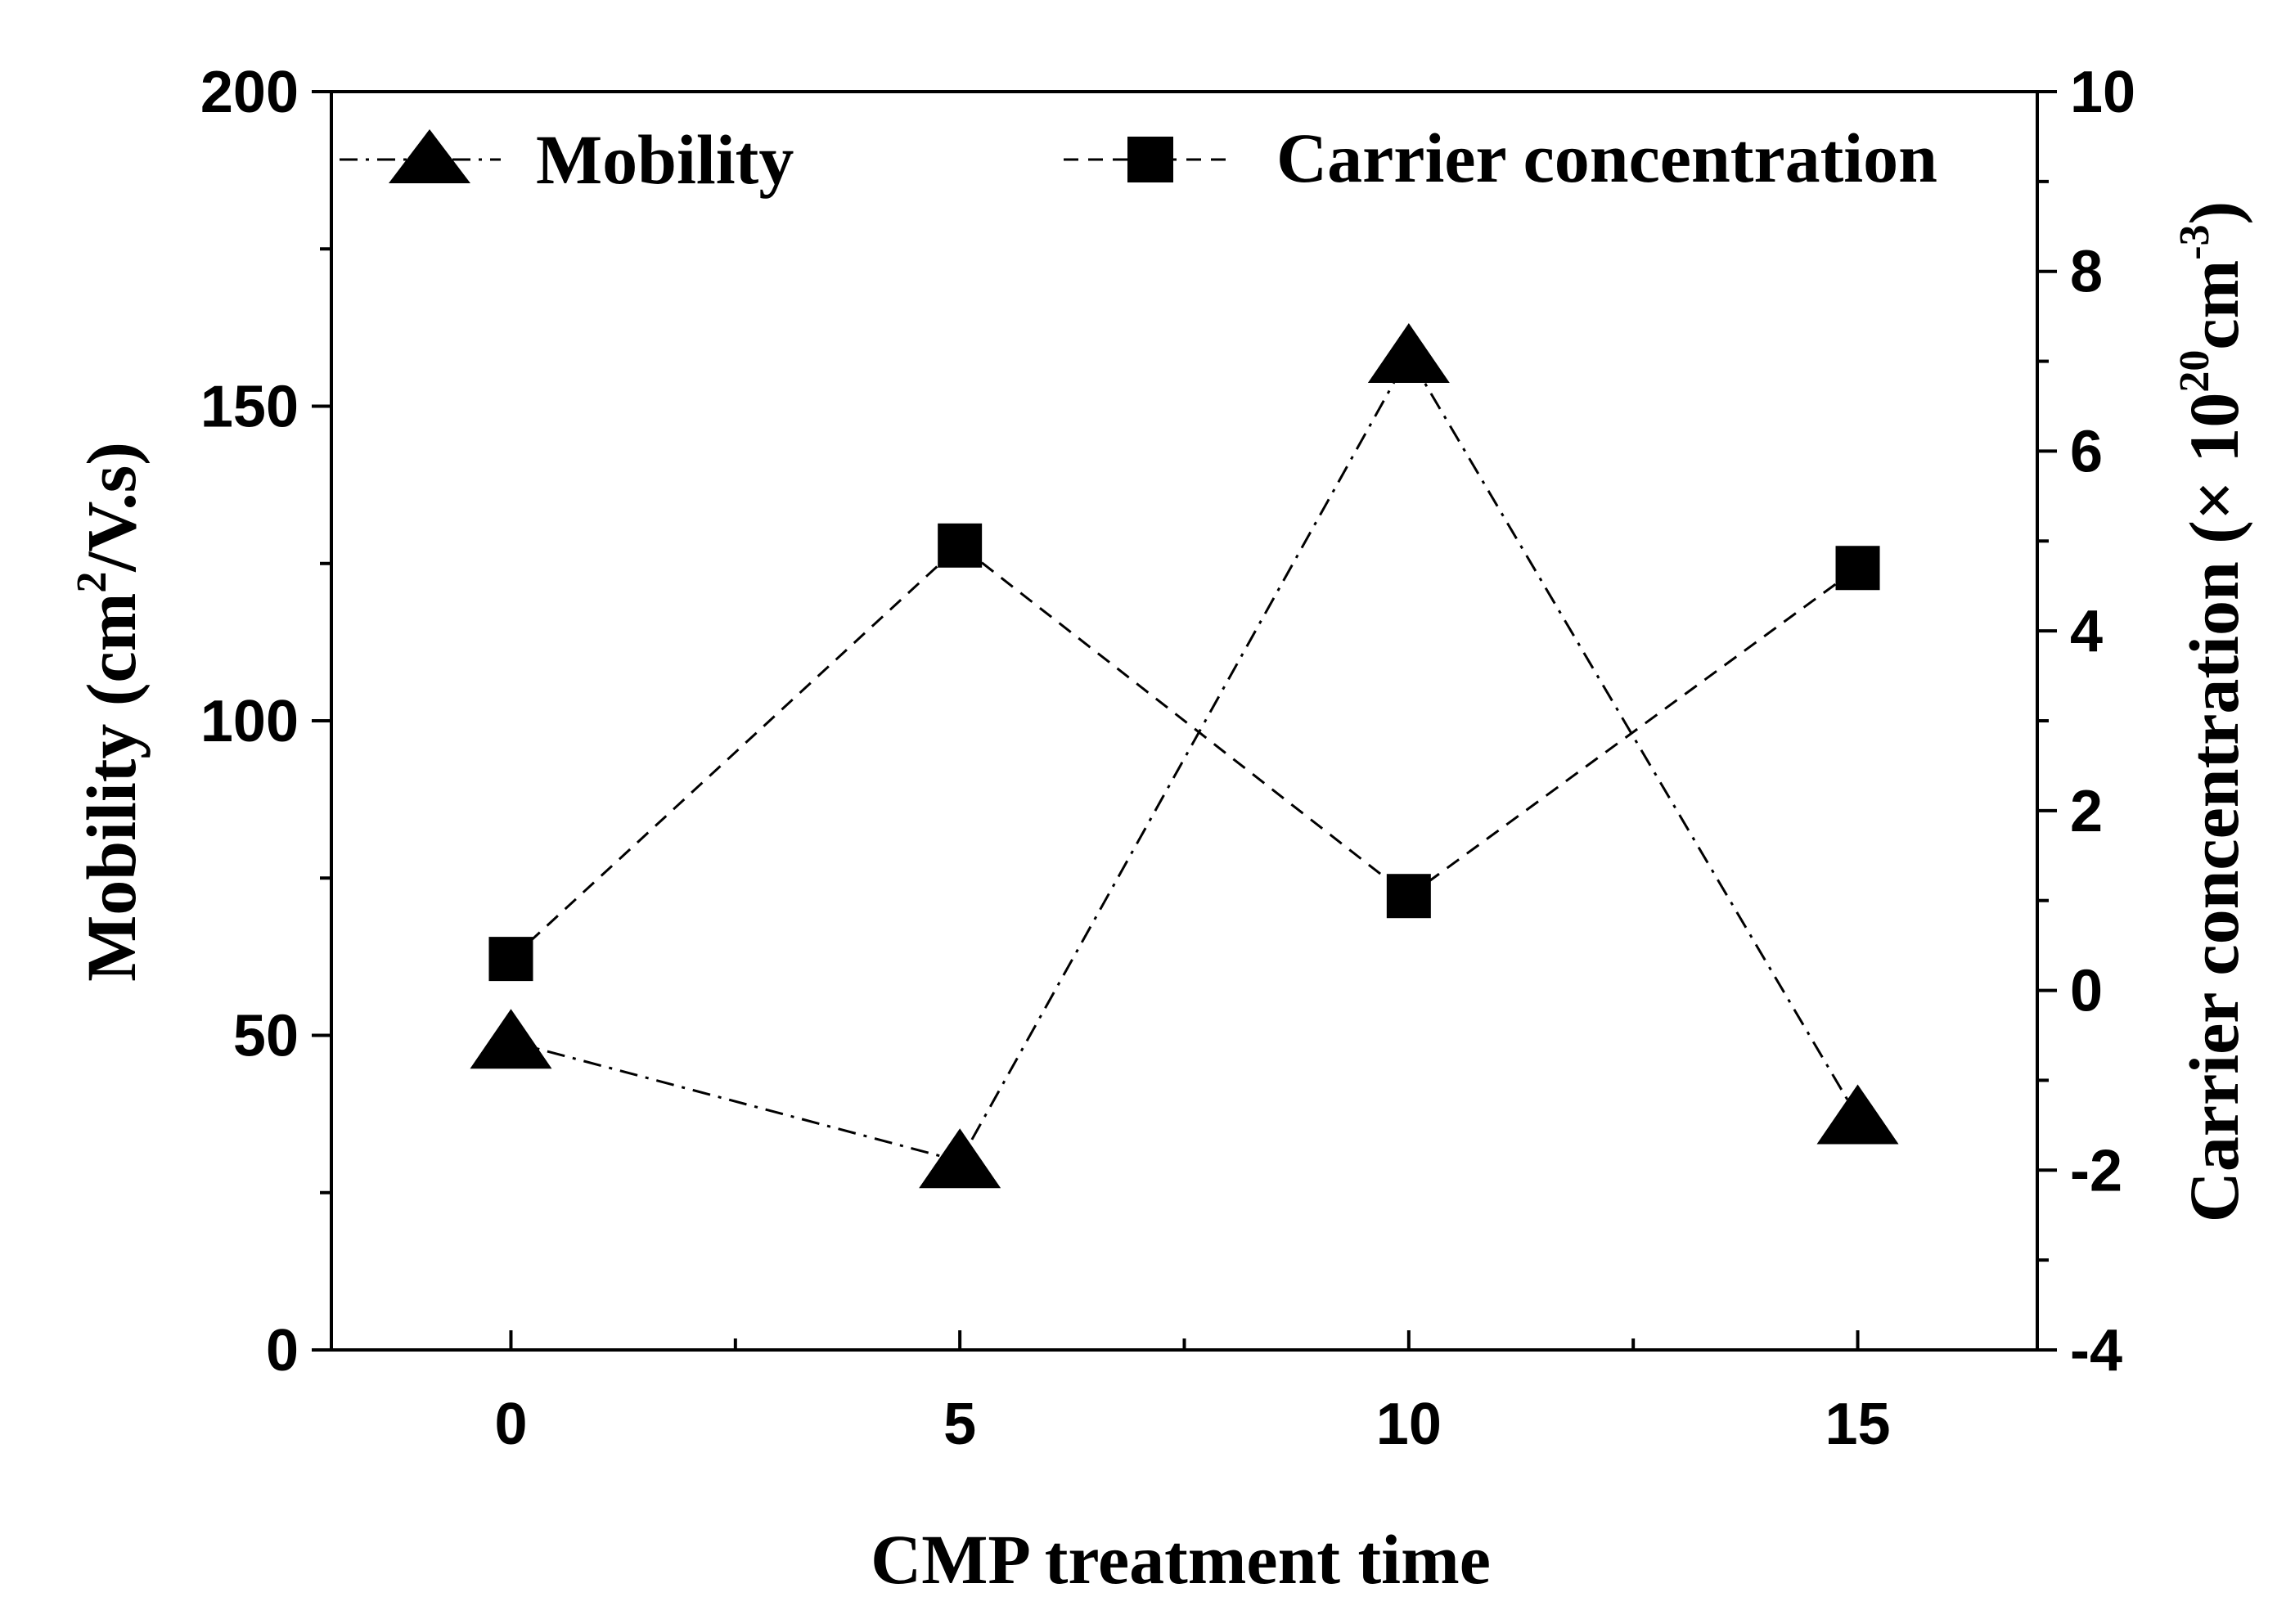 This screenshot has height=1624, width=2295. I want to click on legend: Mobility Carrier concentration, so click(1138, 159).